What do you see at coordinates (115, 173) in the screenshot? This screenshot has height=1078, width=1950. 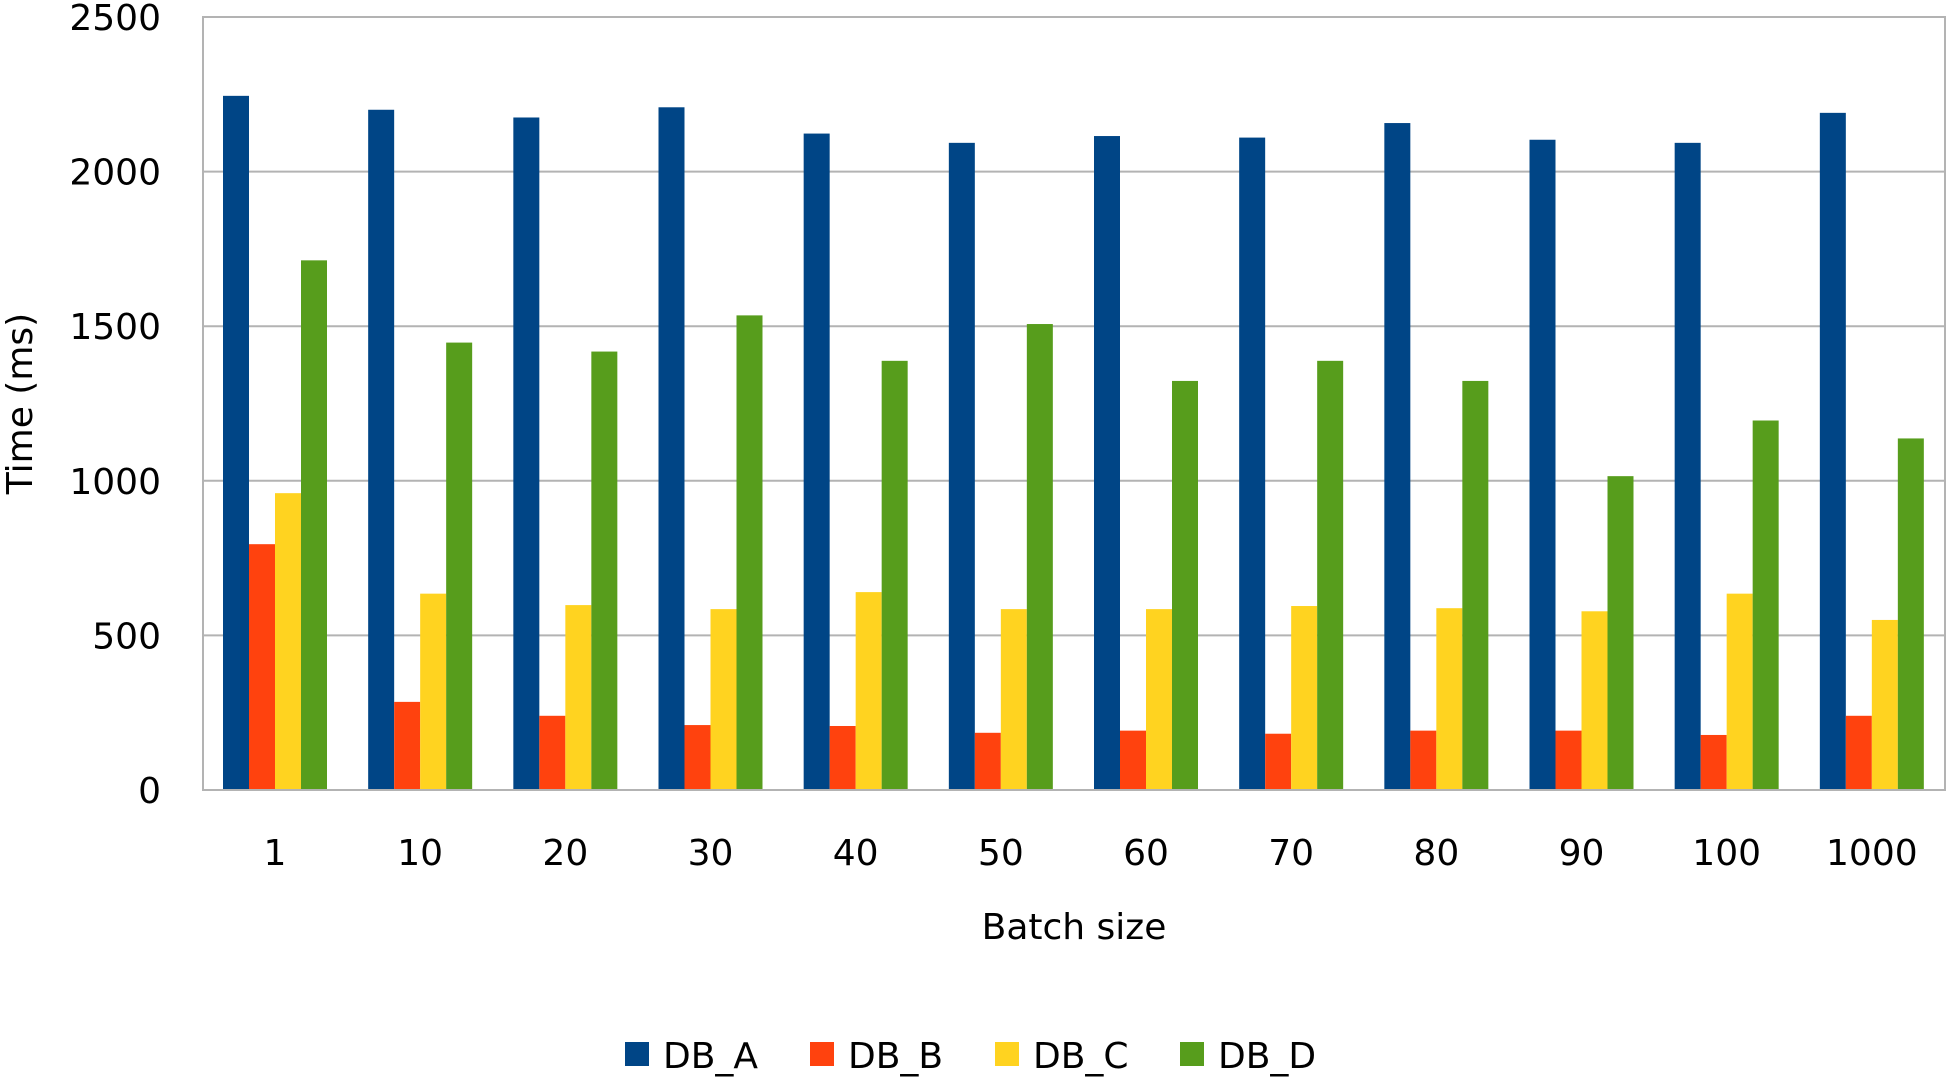 I see `y-tick-label: 2000` at bounding box center [115, 173].